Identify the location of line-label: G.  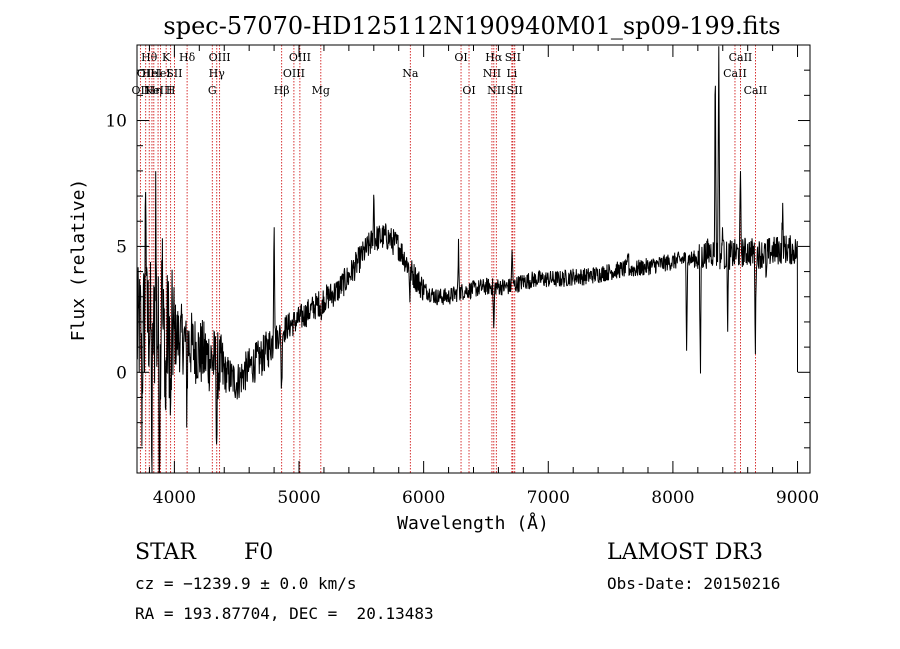
(212, 90).